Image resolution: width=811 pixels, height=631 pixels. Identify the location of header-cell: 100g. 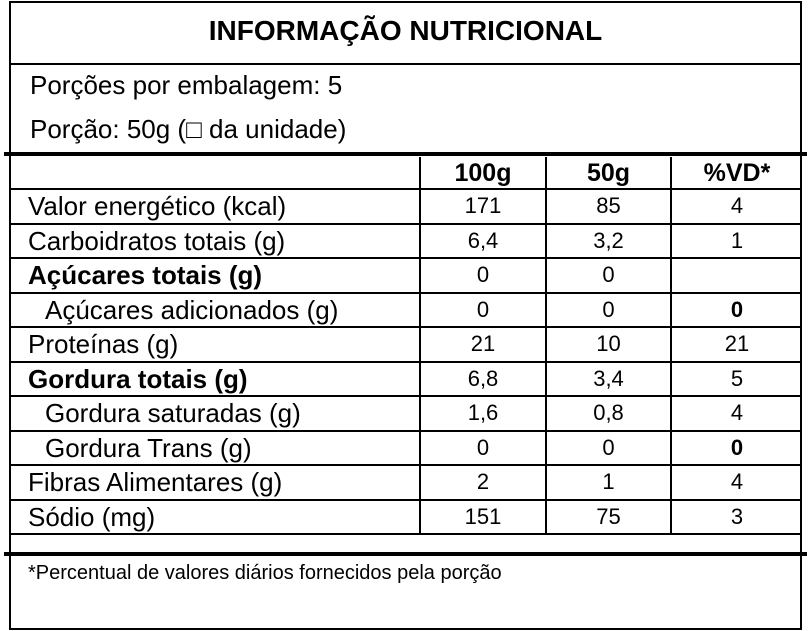
(483, 173).